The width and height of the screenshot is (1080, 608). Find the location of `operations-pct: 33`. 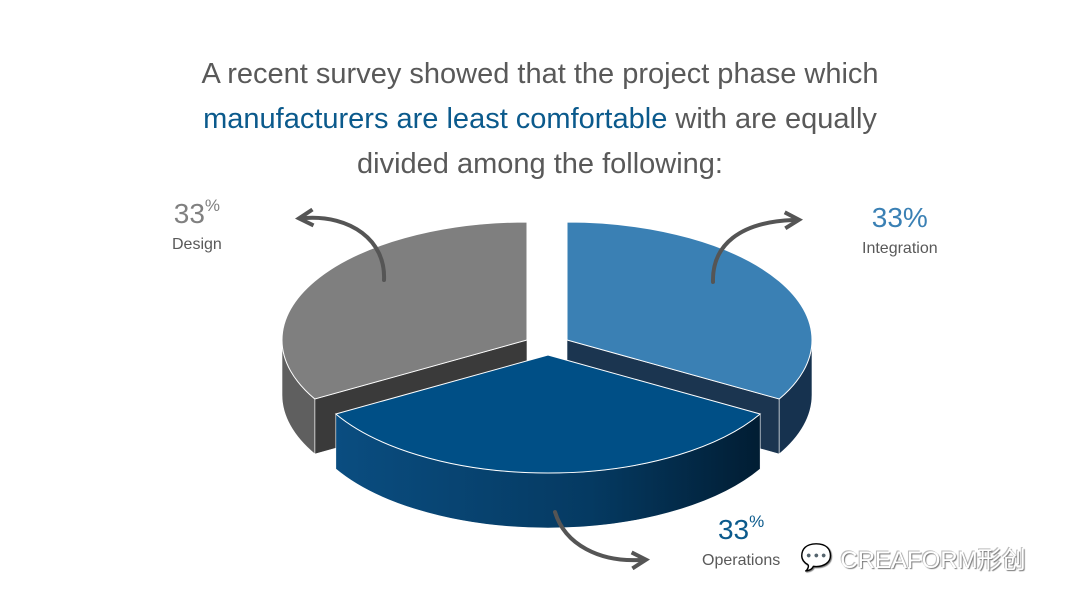

operations-pct: 33 is located at coordinates (733, 529).